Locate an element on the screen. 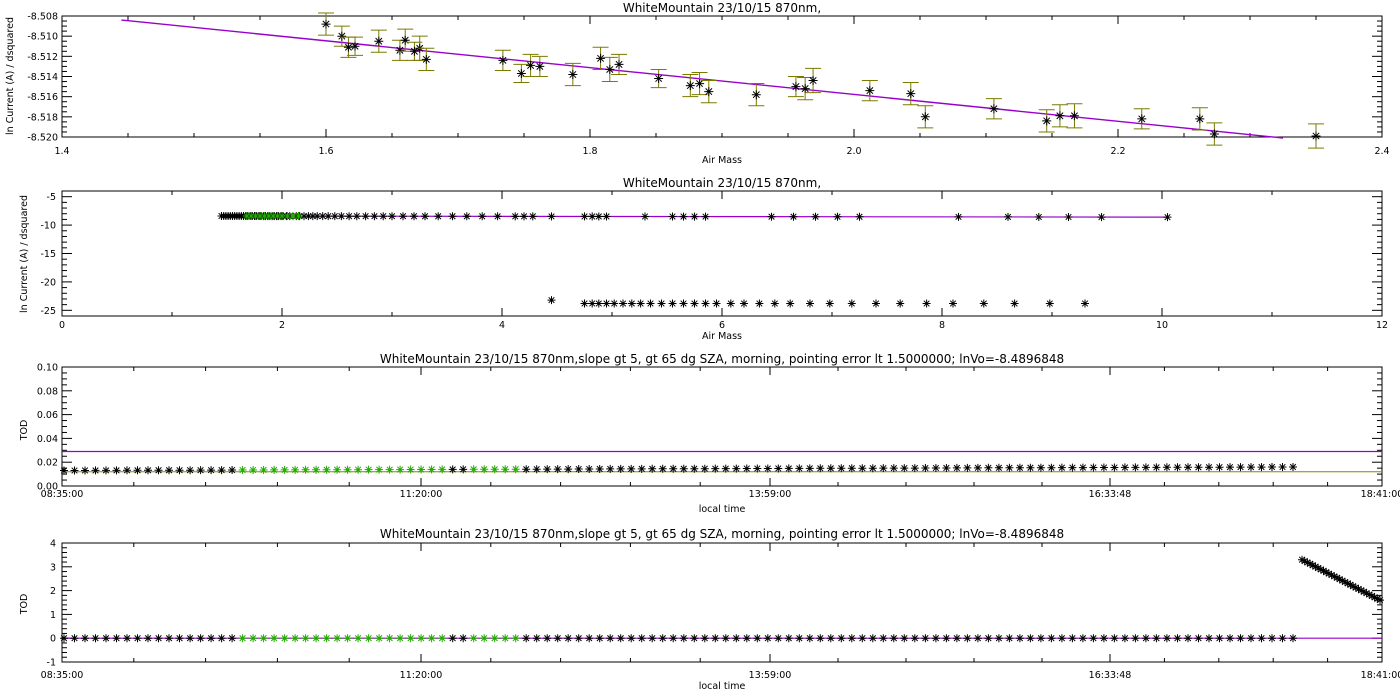  x-tick-label: 2.4 is located at coordinates (1381, 151).